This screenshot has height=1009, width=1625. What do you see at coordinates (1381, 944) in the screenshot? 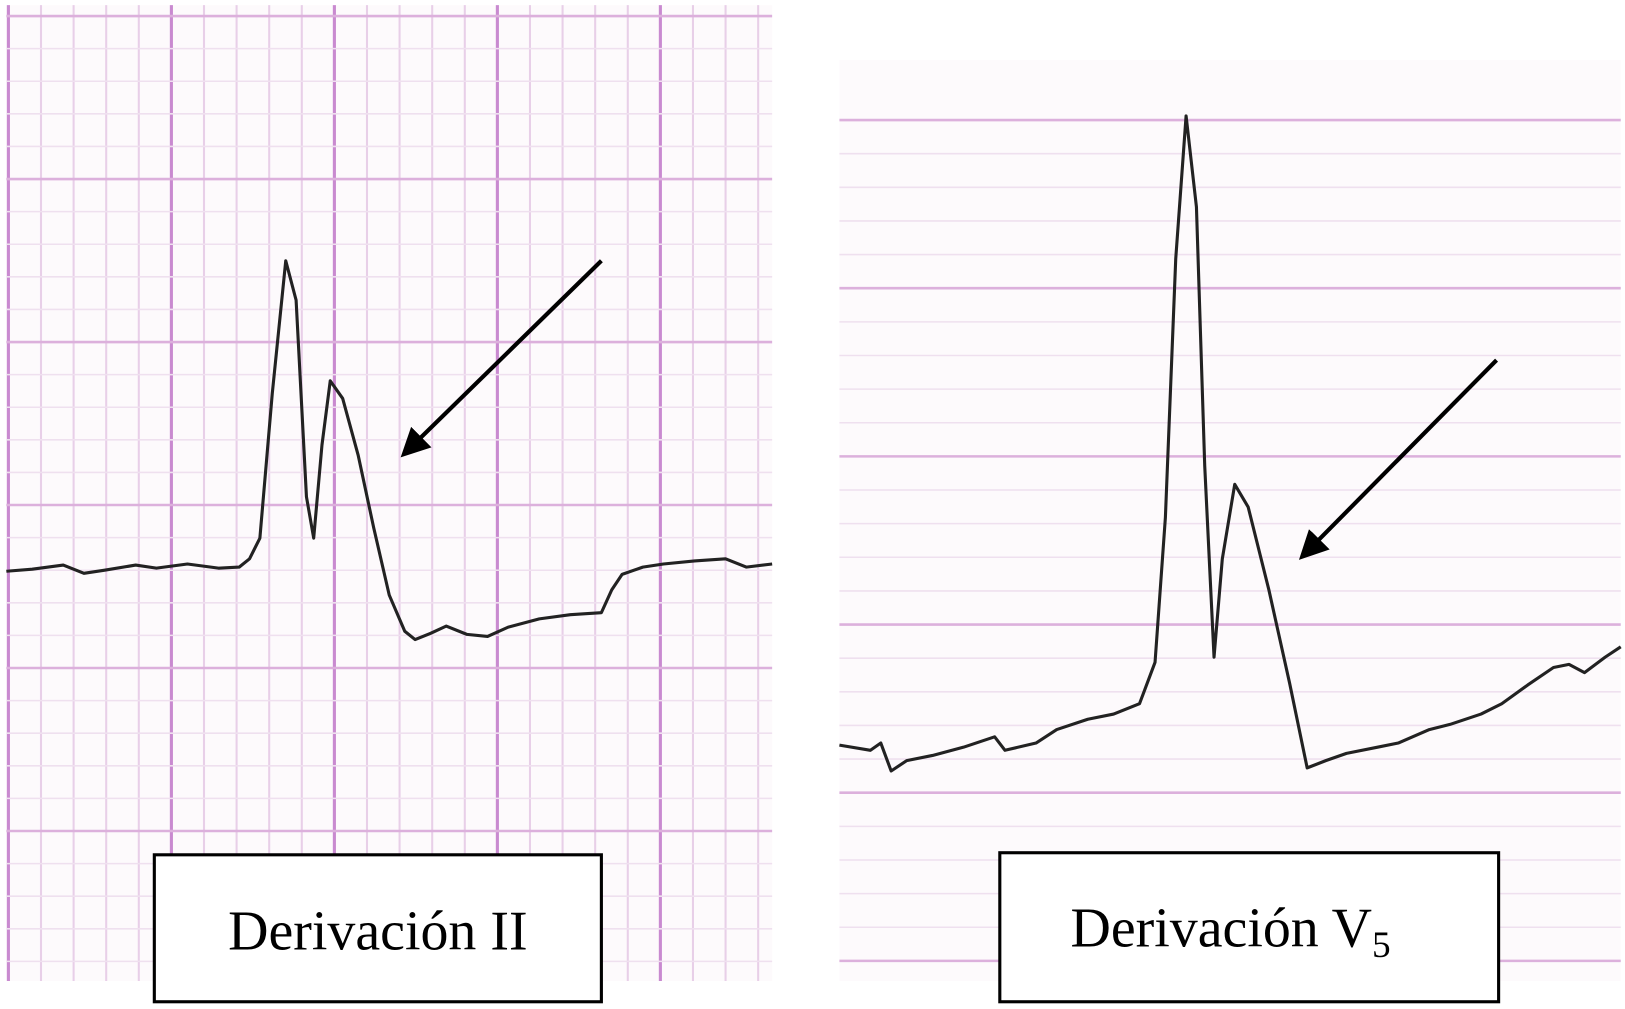
I see `panel-label-subscript: 5` at bounding box center [1381, 944].